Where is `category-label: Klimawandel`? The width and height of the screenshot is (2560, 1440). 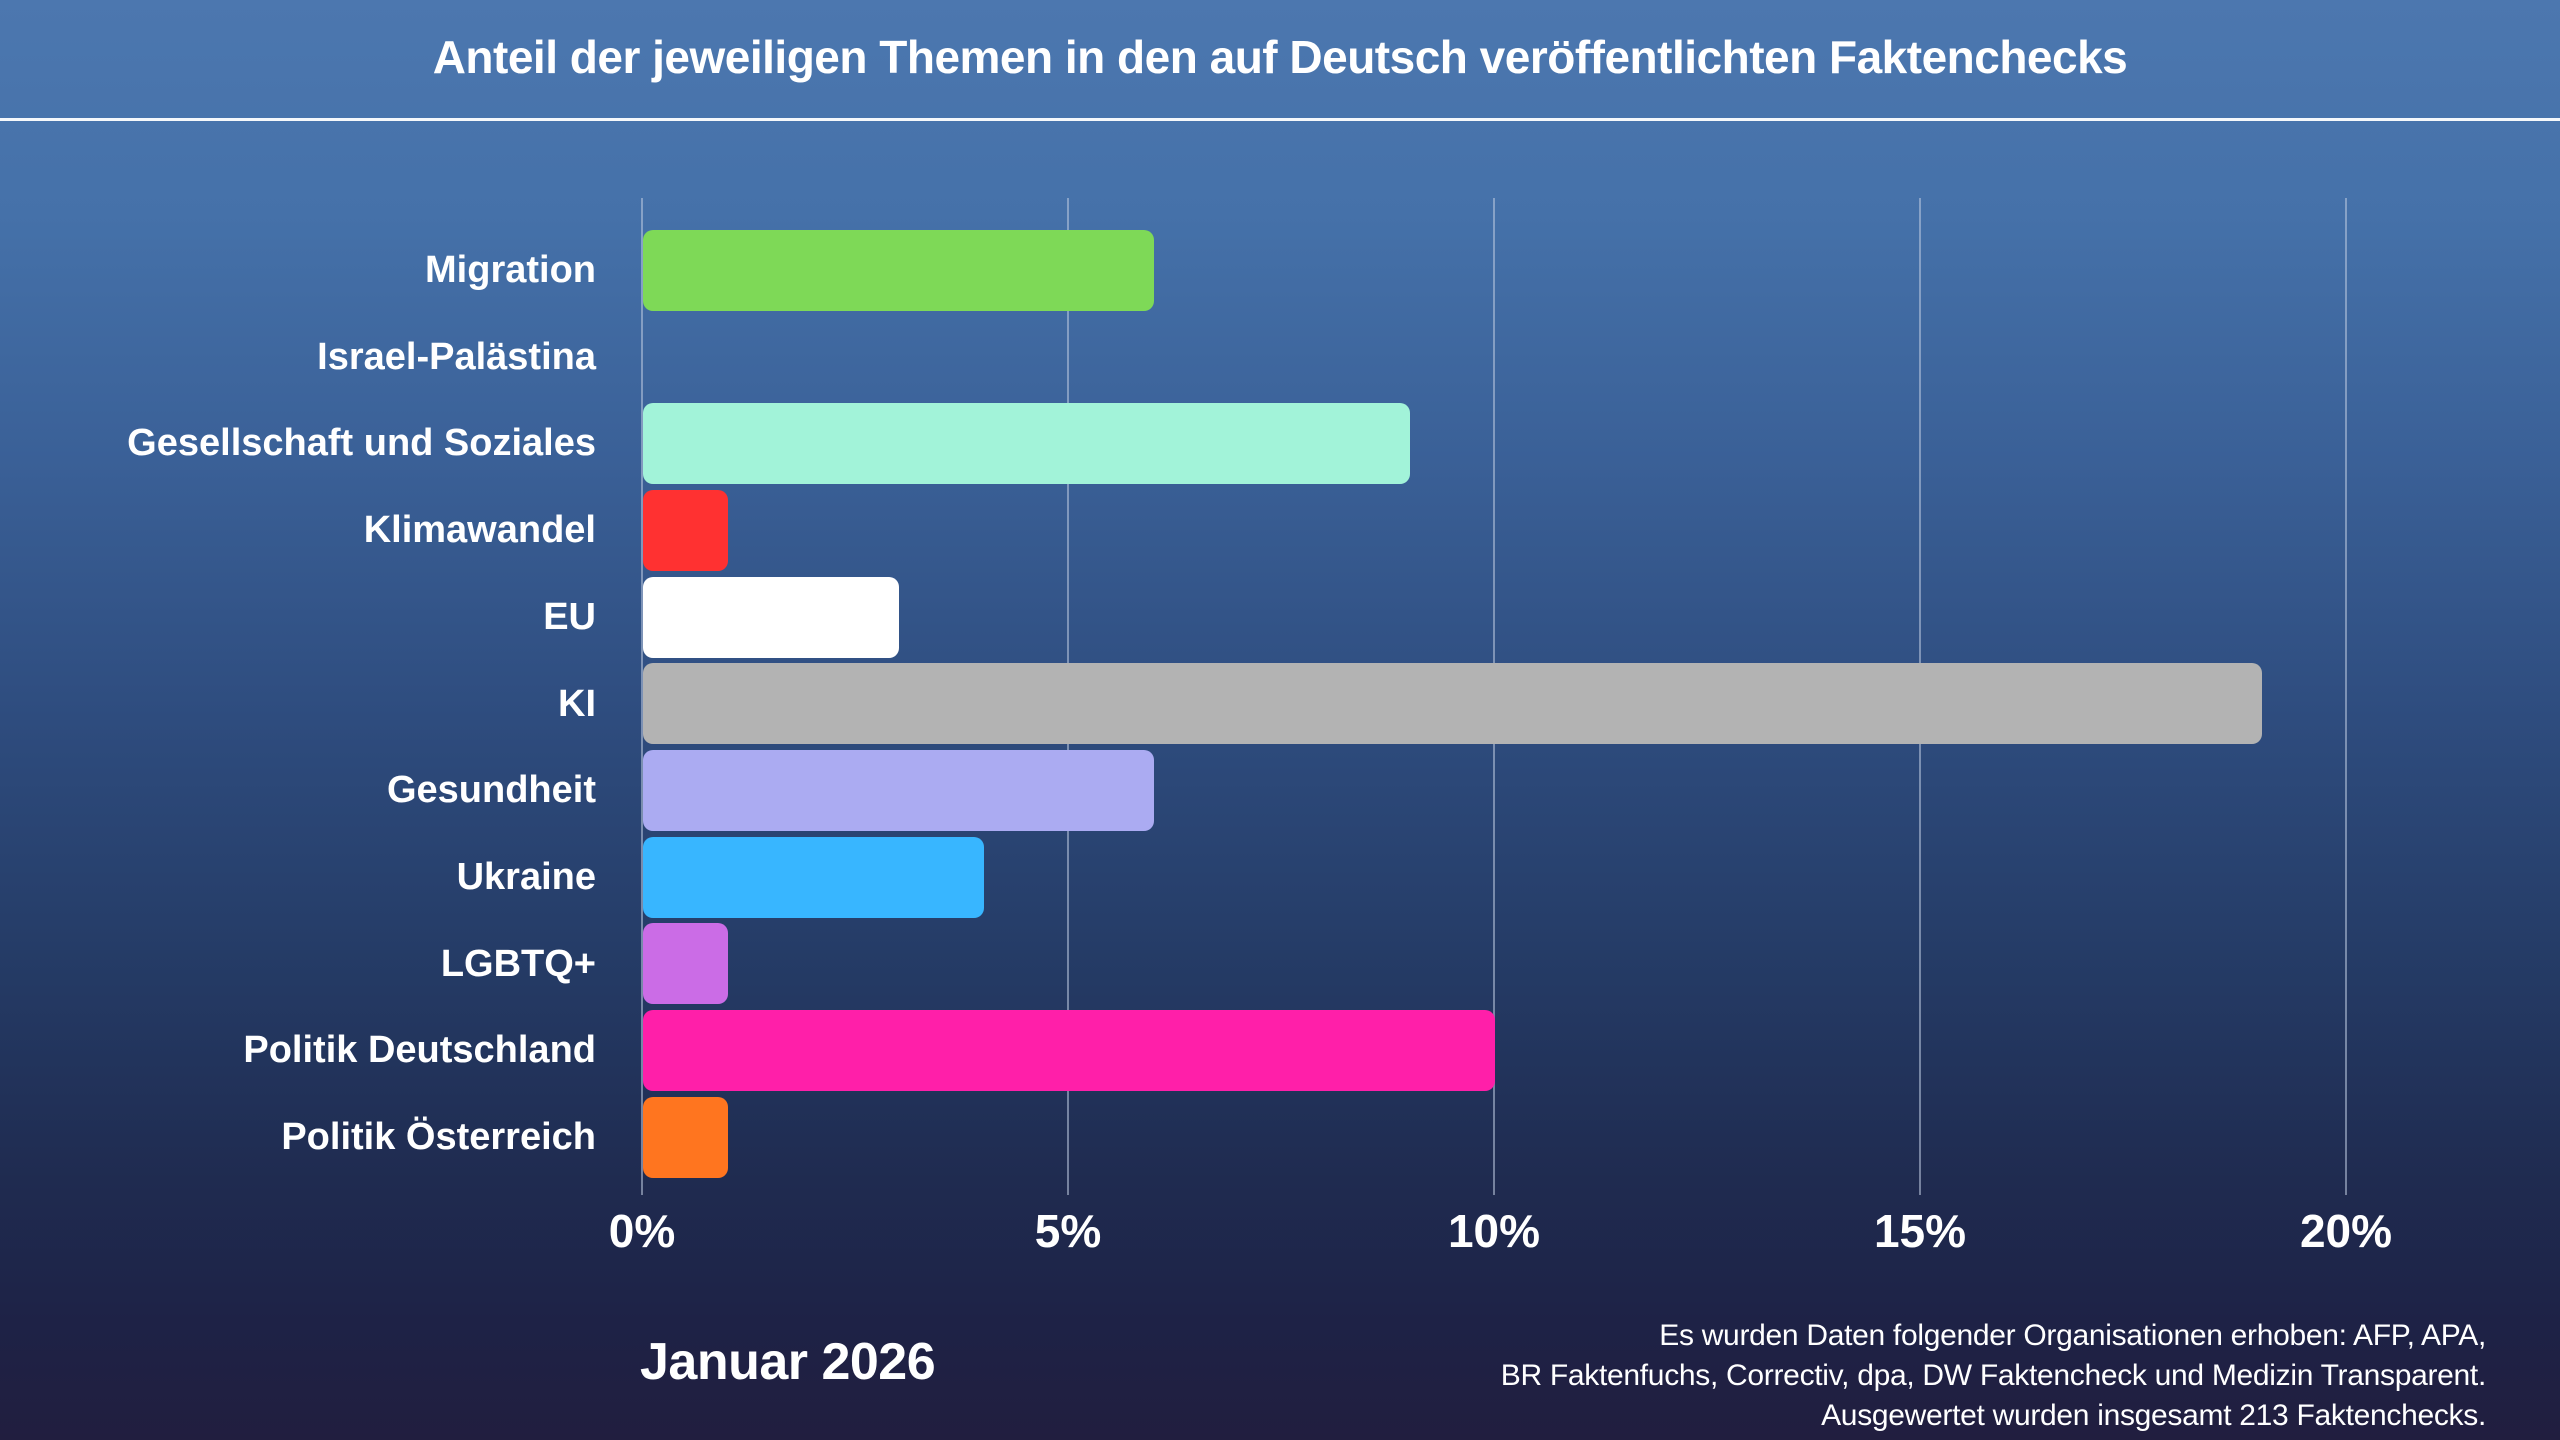 category-label: Klimawandel is located at coordinates (479, 530).